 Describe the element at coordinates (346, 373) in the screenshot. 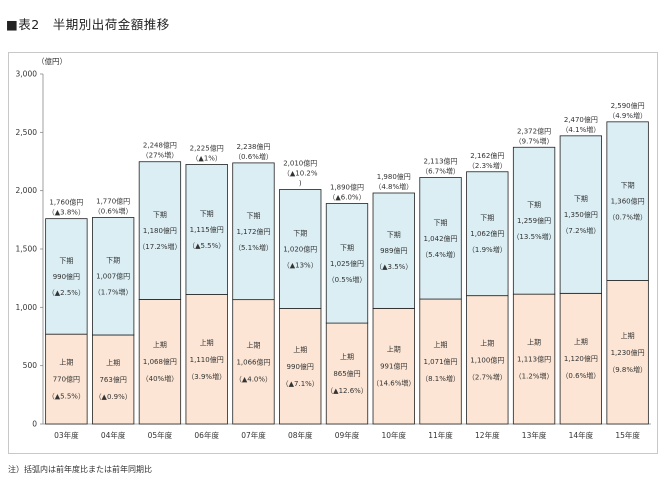

I see `data-label-first-half: 865億円` at that location.